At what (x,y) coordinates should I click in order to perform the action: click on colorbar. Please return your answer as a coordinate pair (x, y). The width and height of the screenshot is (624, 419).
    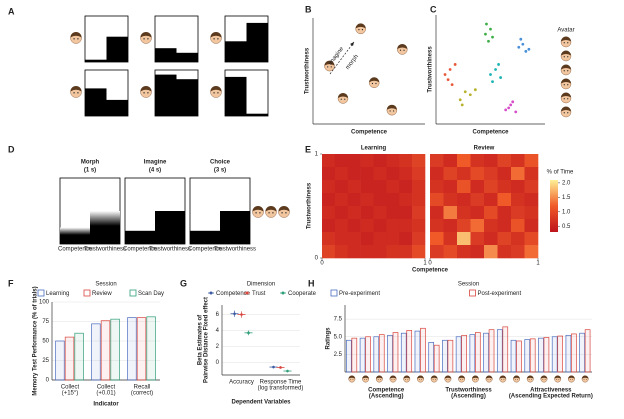
    Looking at the image, I should click on (554, 206).